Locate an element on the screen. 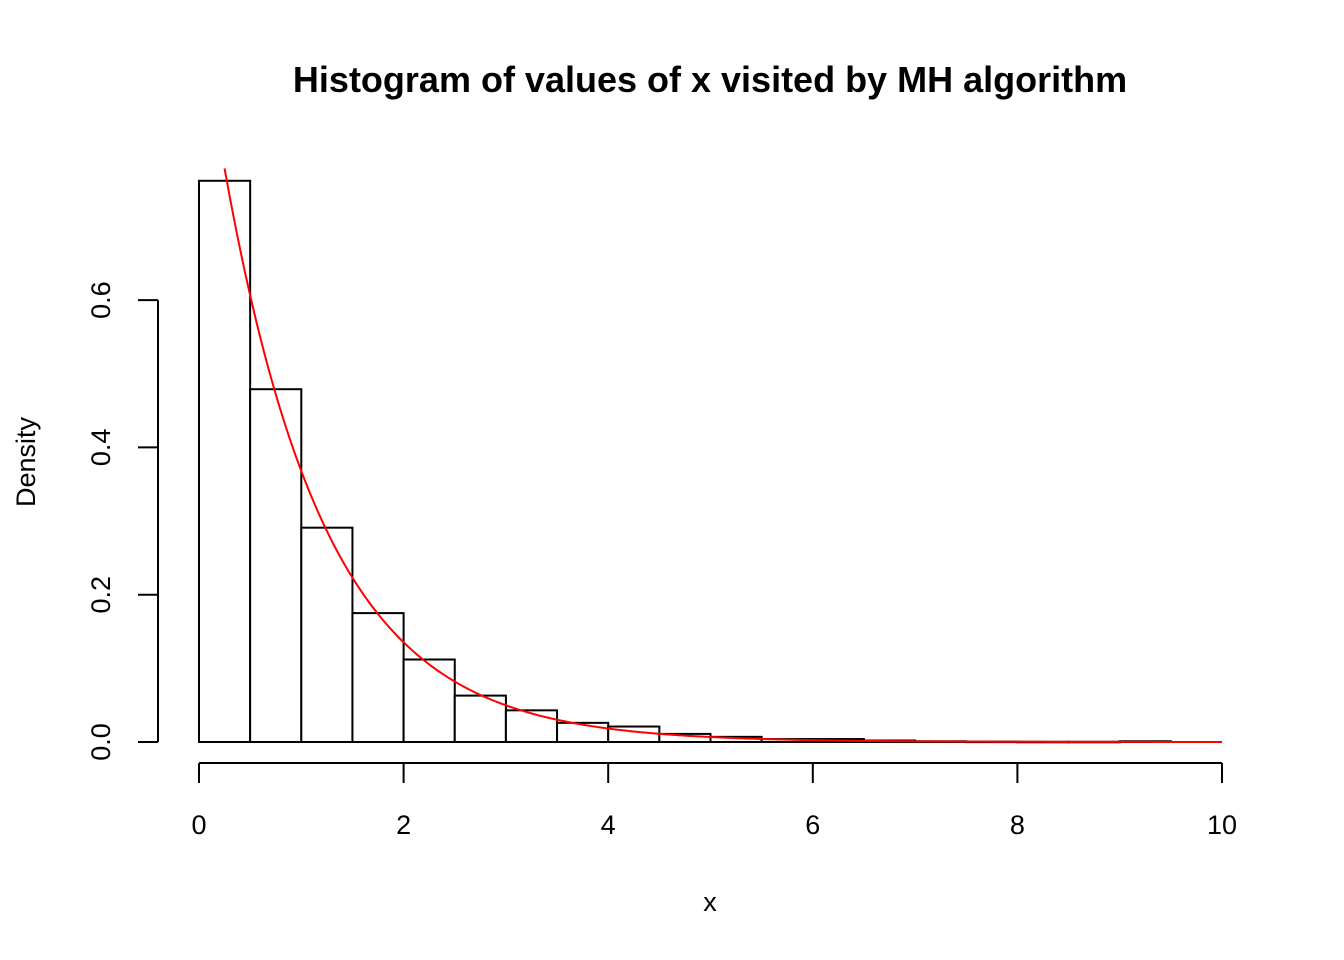 The image size is (1344, 960). y-tick-label: 0.0 is located at coordinates (101, 742).